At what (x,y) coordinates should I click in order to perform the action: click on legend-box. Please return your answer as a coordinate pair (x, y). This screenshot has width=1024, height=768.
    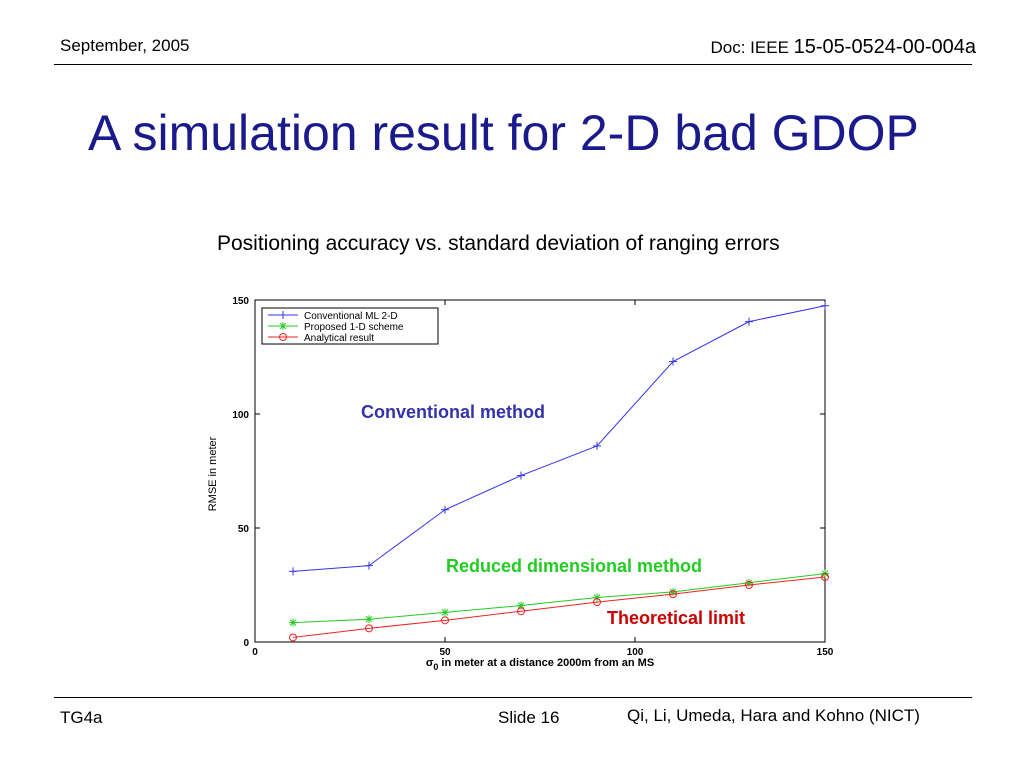
    Looking at the image, I should click on (350, 326).